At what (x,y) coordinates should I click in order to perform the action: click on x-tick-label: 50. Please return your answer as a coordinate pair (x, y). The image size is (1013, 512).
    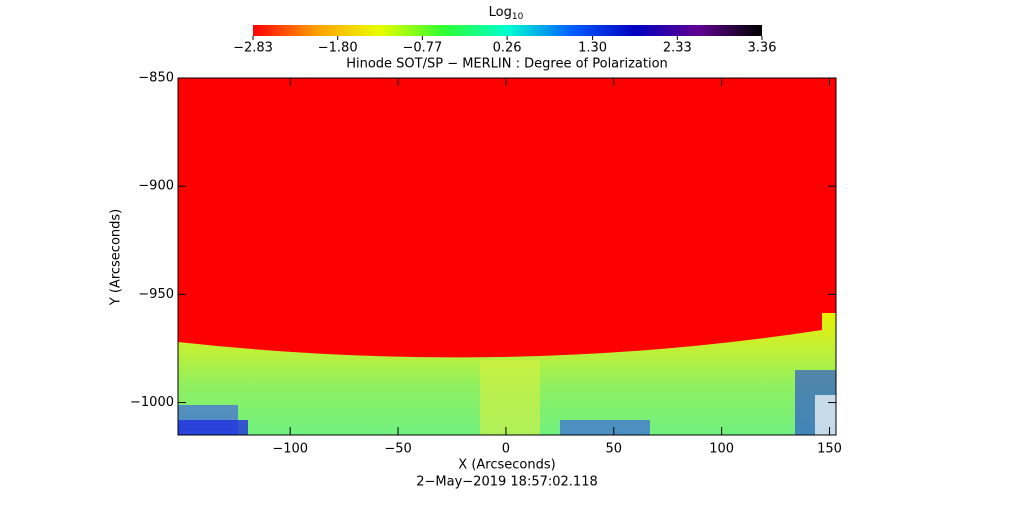
    Looking at the image, I should click on (614, 449).